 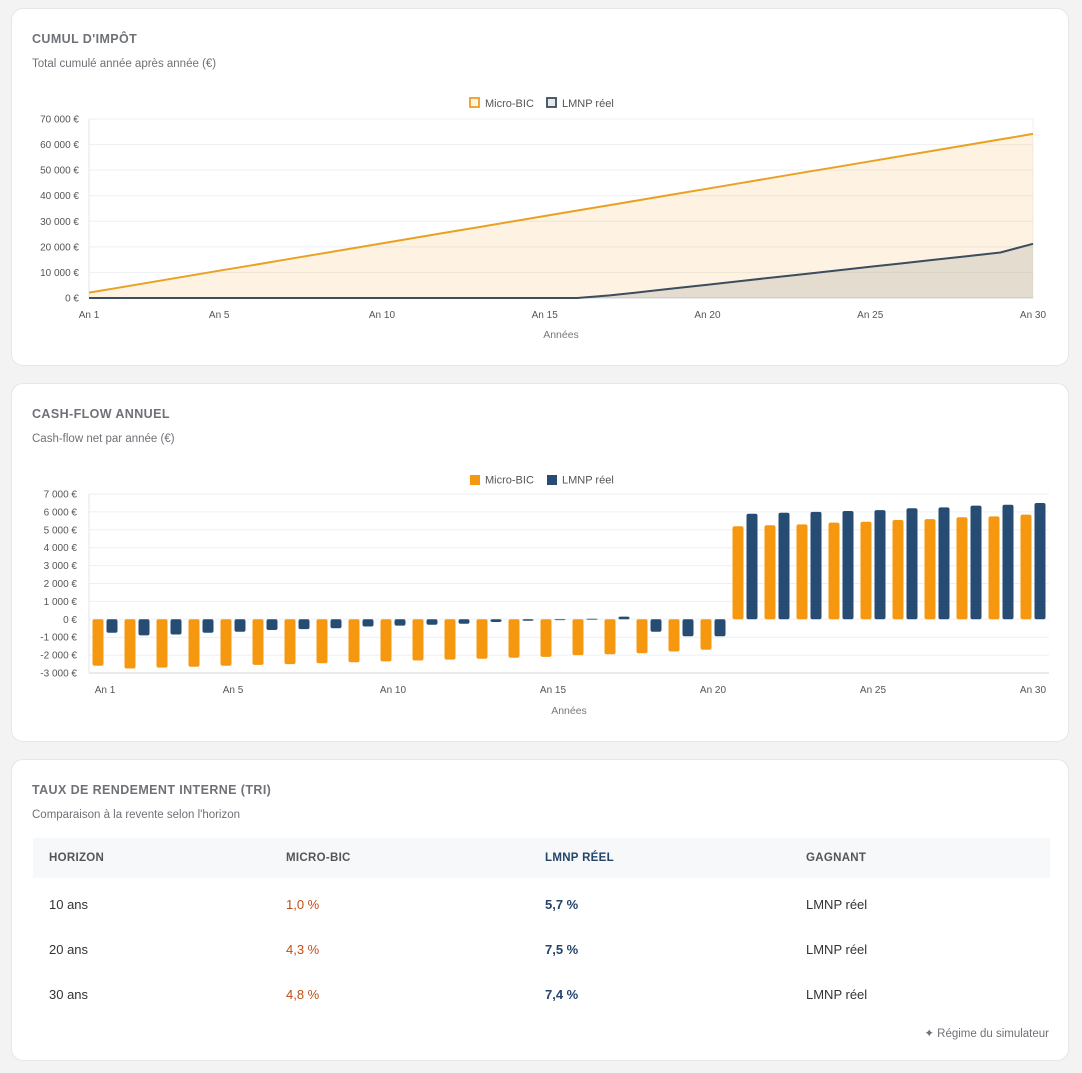 What do you see at coordinates (541, 902) in the screenshot?
I see `table-row: 10 ans 1,0 % 5,7 % LMNP réel` at bounding box center [541, 902].